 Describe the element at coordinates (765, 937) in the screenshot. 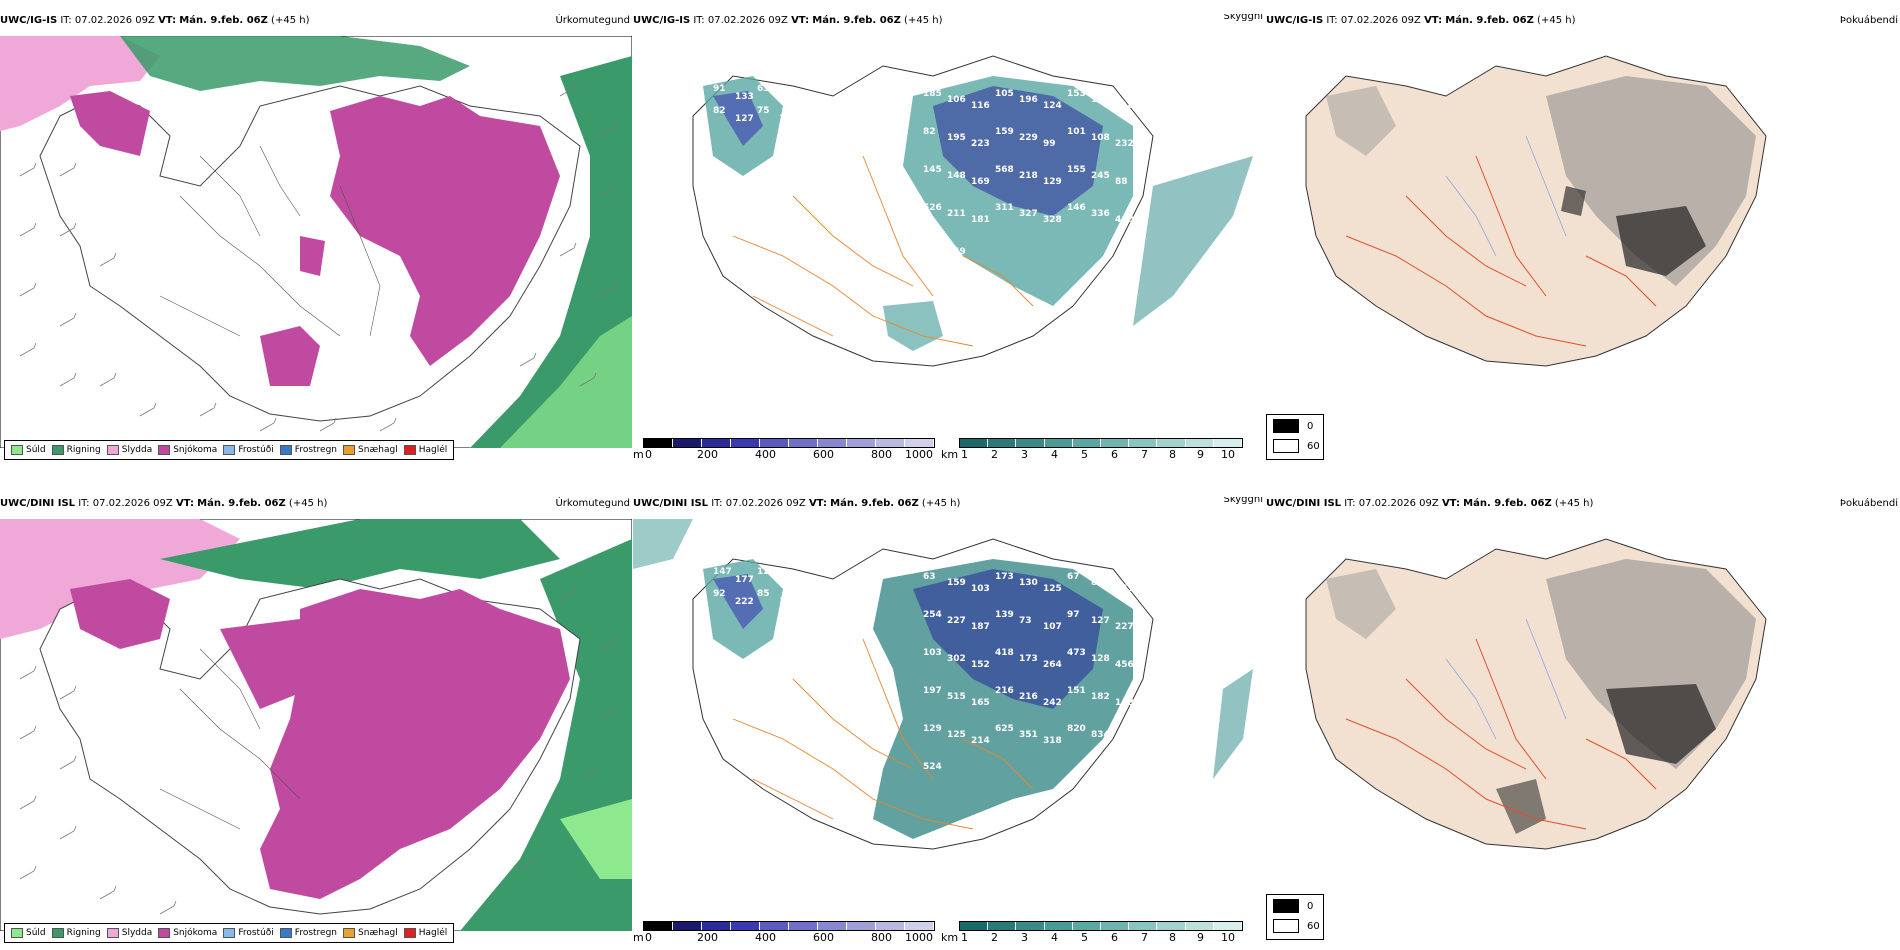

I see `cloudbase-tick: 400` at that location.